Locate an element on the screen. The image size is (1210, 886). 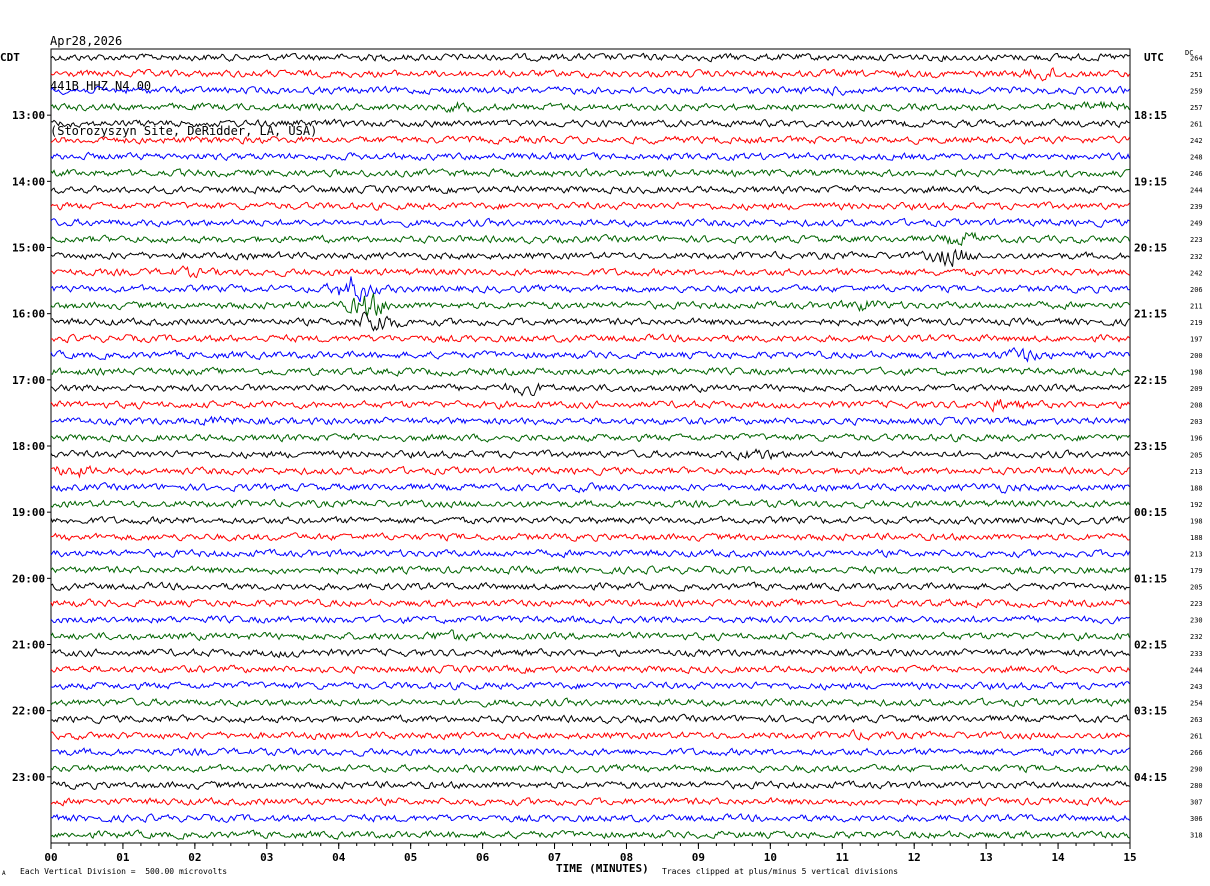
x-axis-title: TIME (MINUTES) is located at coordinates (602, 868).